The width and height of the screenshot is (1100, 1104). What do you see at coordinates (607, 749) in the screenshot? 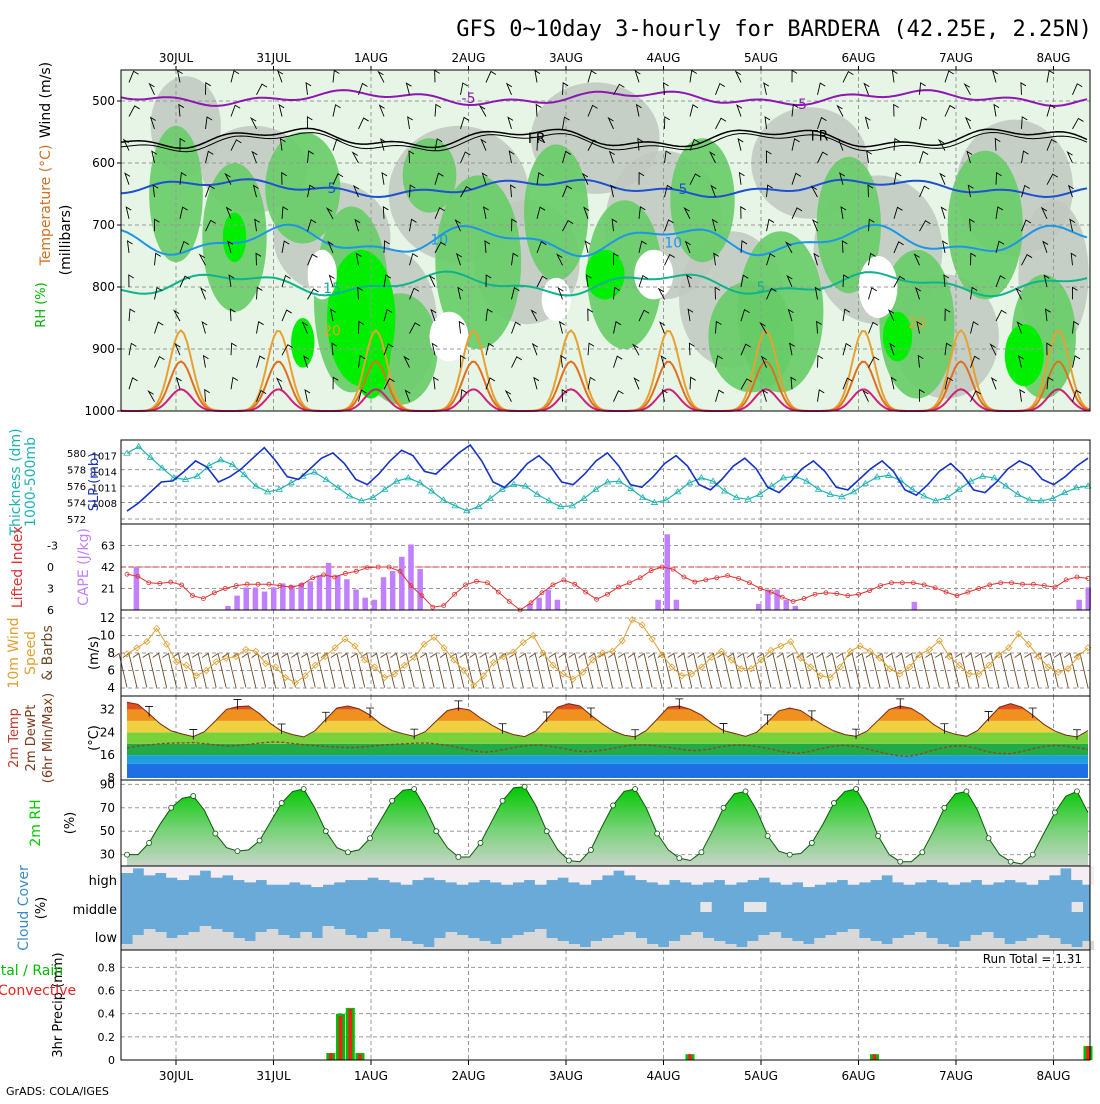
I see `temperature-band` at bounding box center [607, 749].